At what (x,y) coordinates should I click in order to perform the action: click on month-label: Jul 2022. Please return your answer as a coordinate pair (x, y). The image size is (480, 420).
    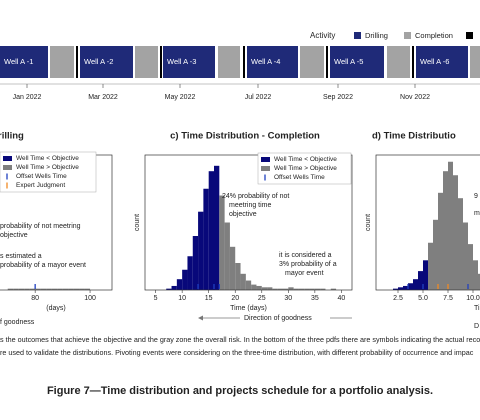
    Looking at the image, I should click on (258, 97).